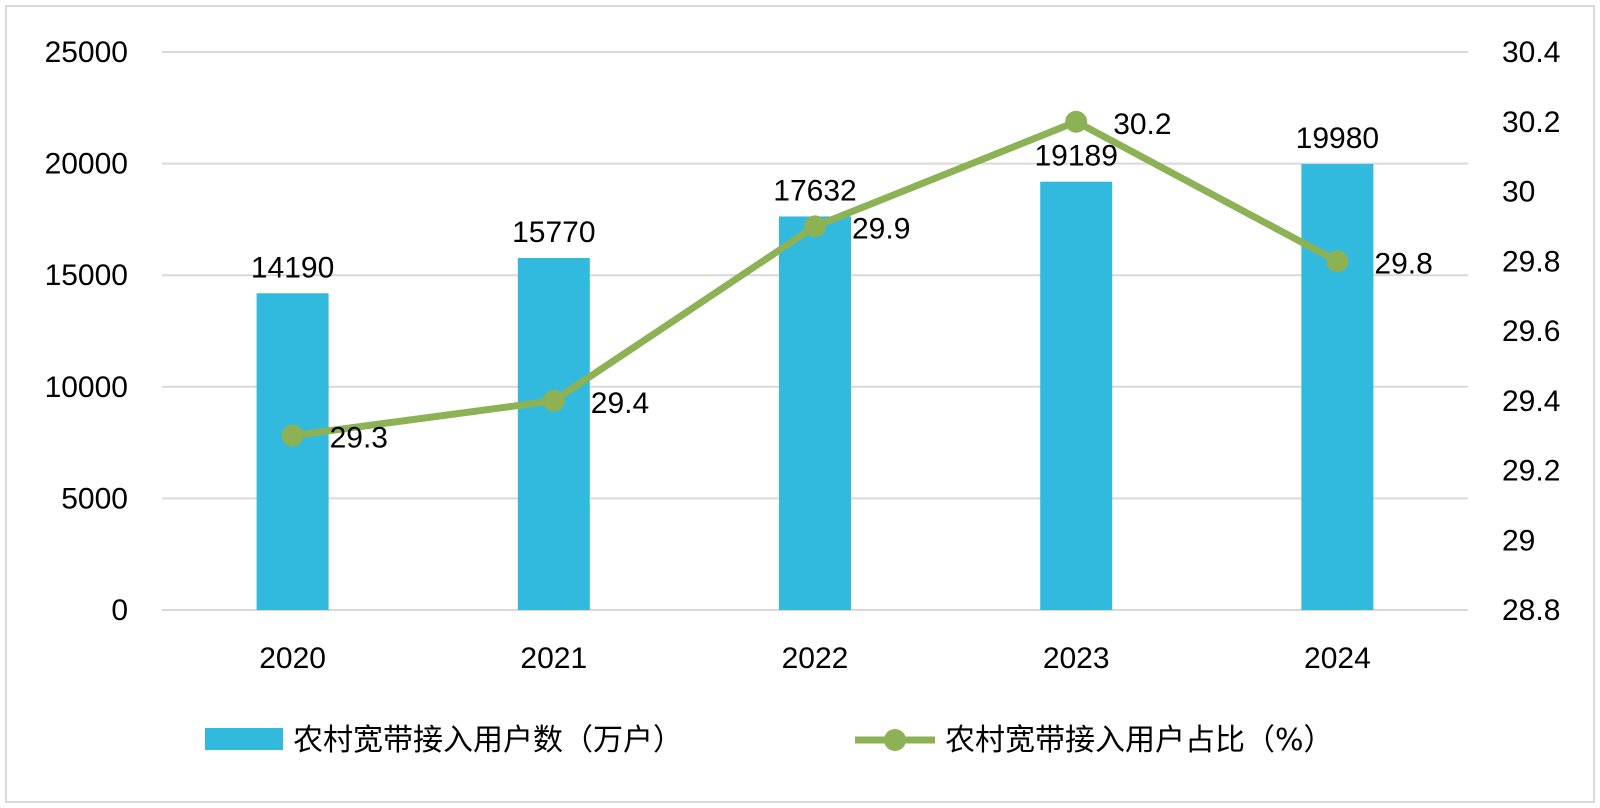 The width and height of the screenshot is (1600, 808). Describe the element at coordinates (488, 740) in the screenshot. I see `legend-label-bar: 农村宽带接入用户数（万户）` at that location.